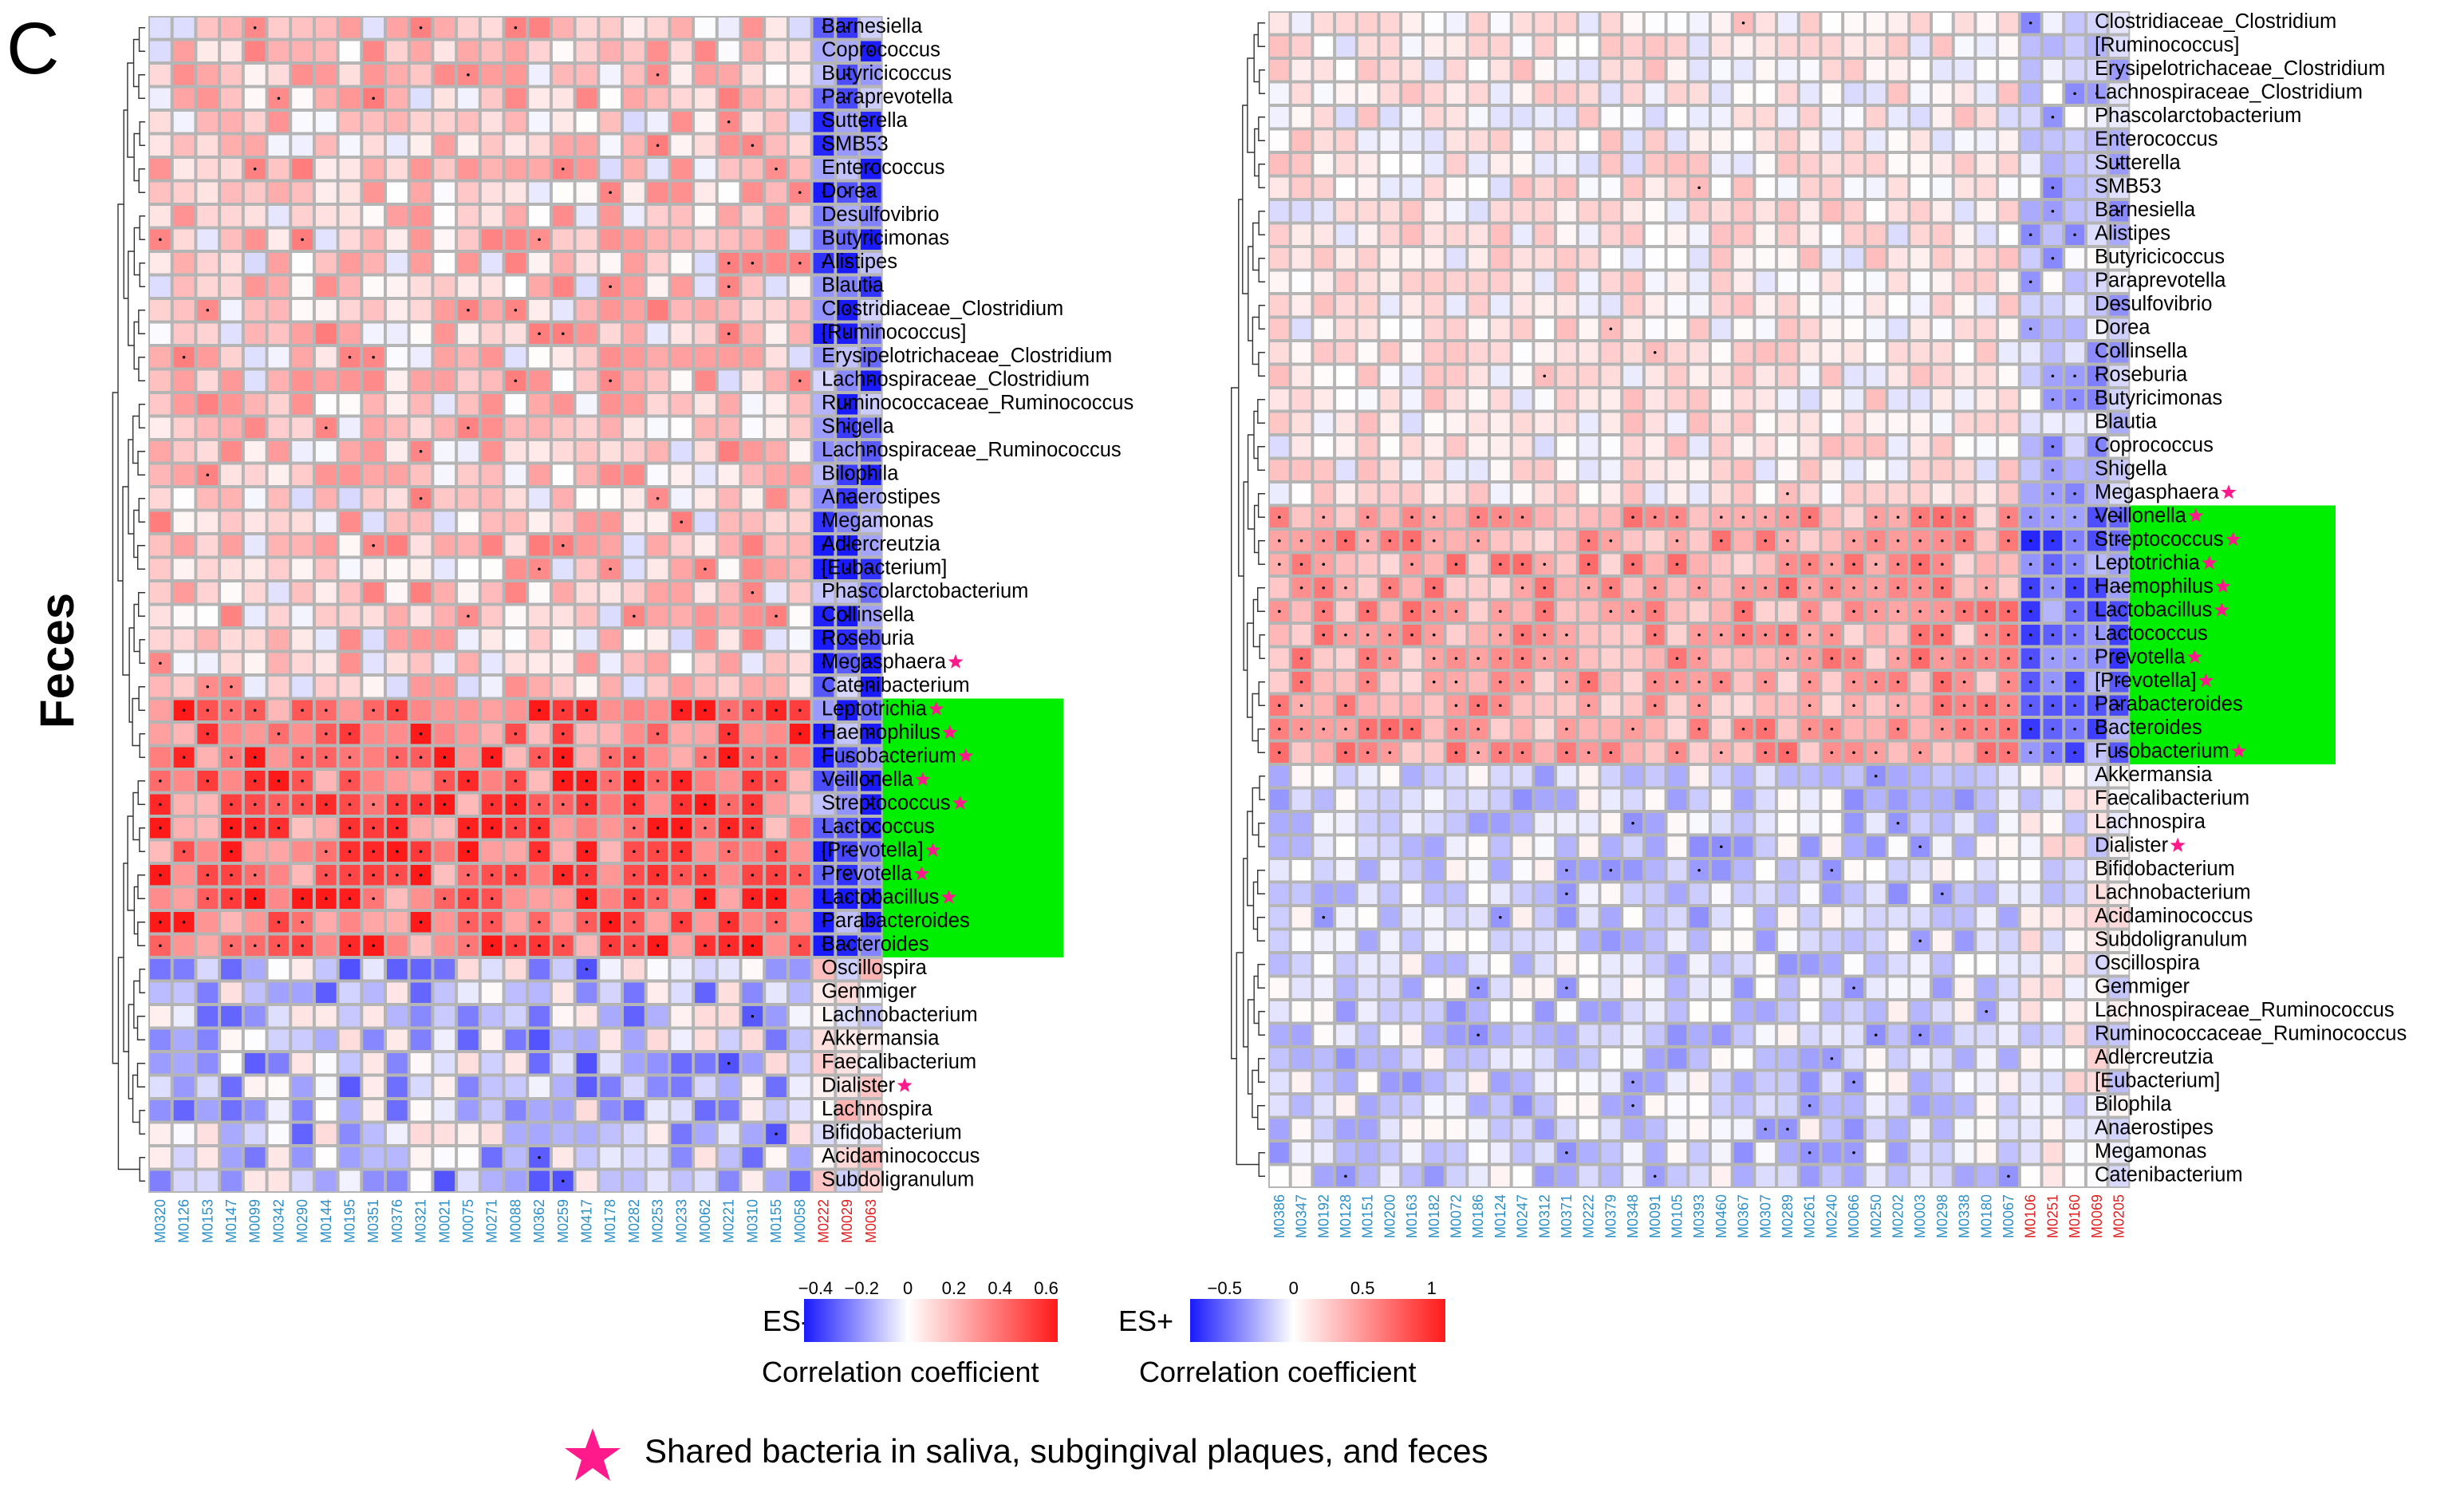  I want to click on column-label: M0003, so click(1920, 1216).